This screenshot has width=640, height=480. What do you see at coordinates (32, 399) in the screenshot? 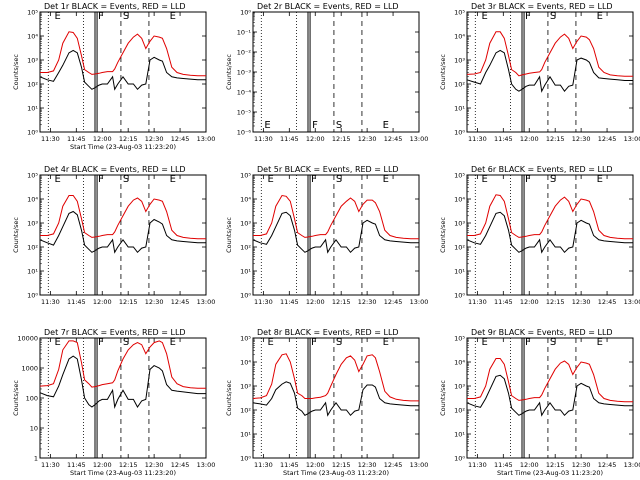
I see `y-tick-label: 100` at bounding box center [32, 399].